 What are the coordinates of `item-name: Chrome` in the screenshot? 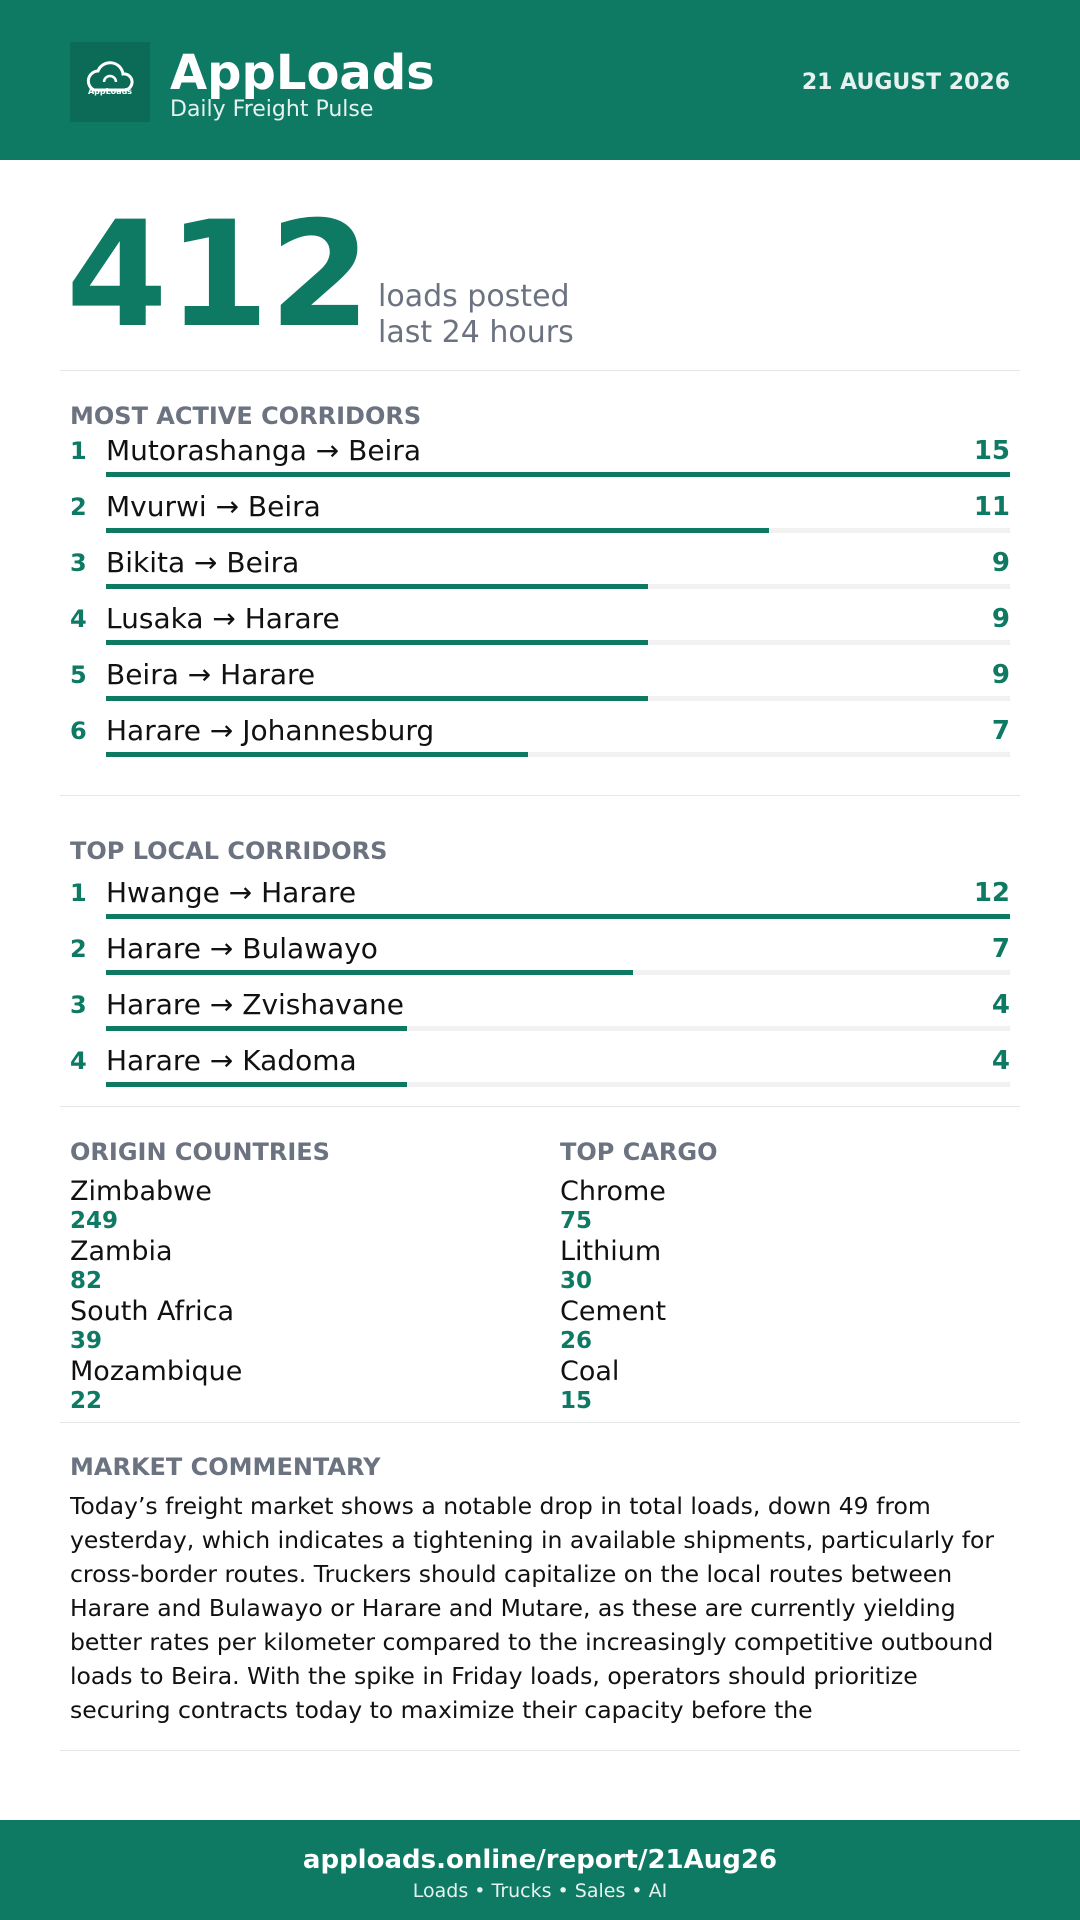 It's located at (613, 1191).